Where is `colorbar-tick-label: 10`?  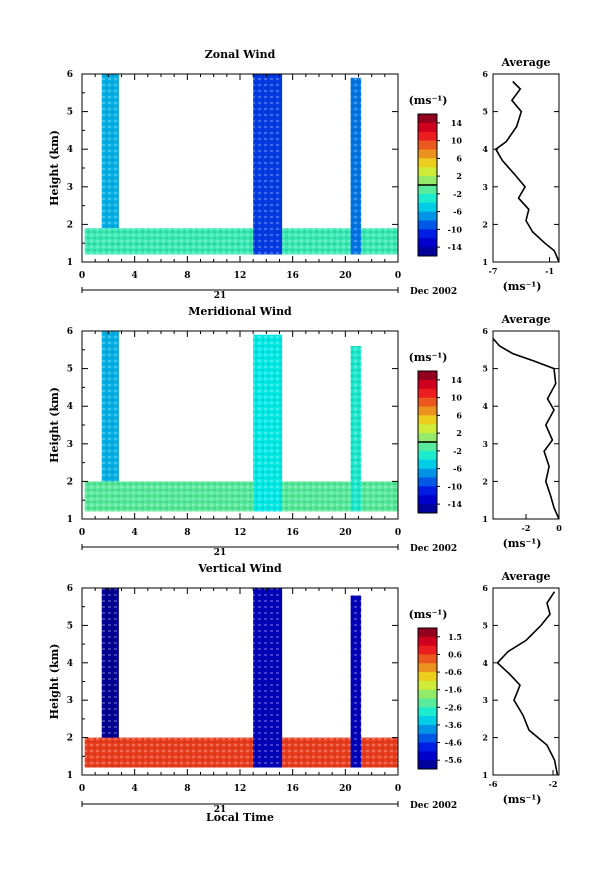
colorbar-tick-label: 10 is located at coordinates (457, 141).